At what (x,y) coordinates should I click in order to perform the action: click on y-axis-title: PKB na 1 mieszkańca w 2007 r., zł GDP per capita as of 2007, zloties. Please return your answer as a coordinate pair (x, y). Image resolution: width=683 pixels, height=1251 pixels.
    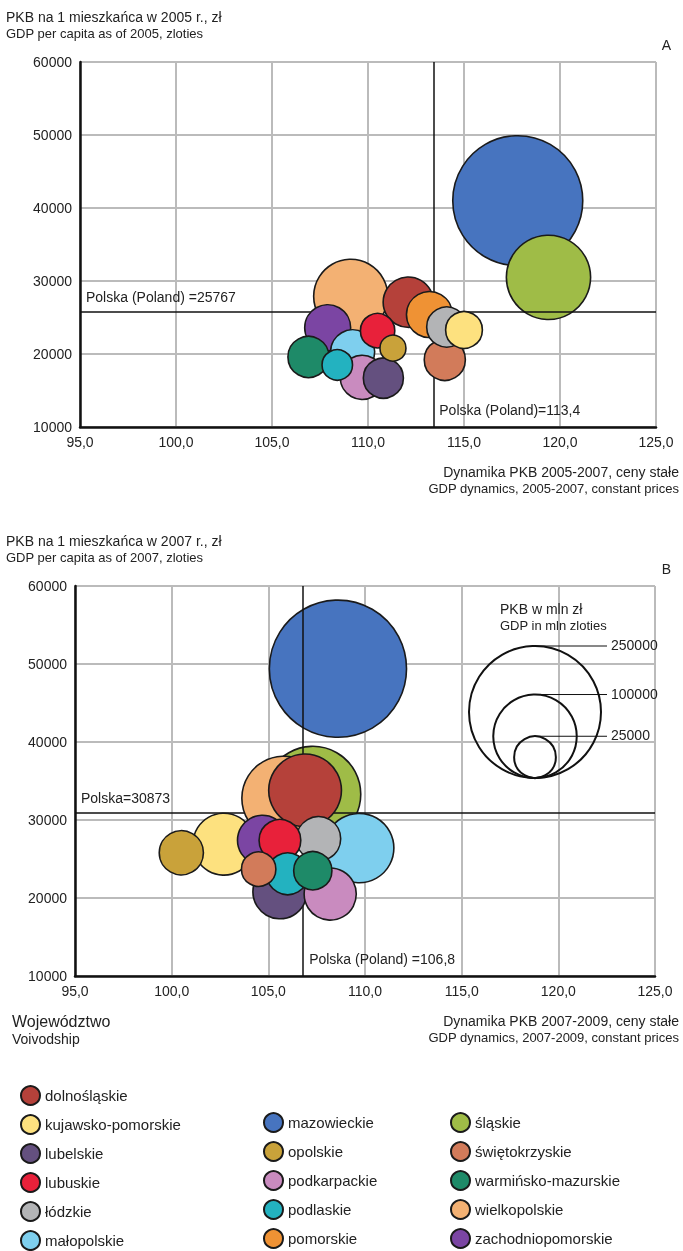
    Looking at the image, I should click on (114, 549).